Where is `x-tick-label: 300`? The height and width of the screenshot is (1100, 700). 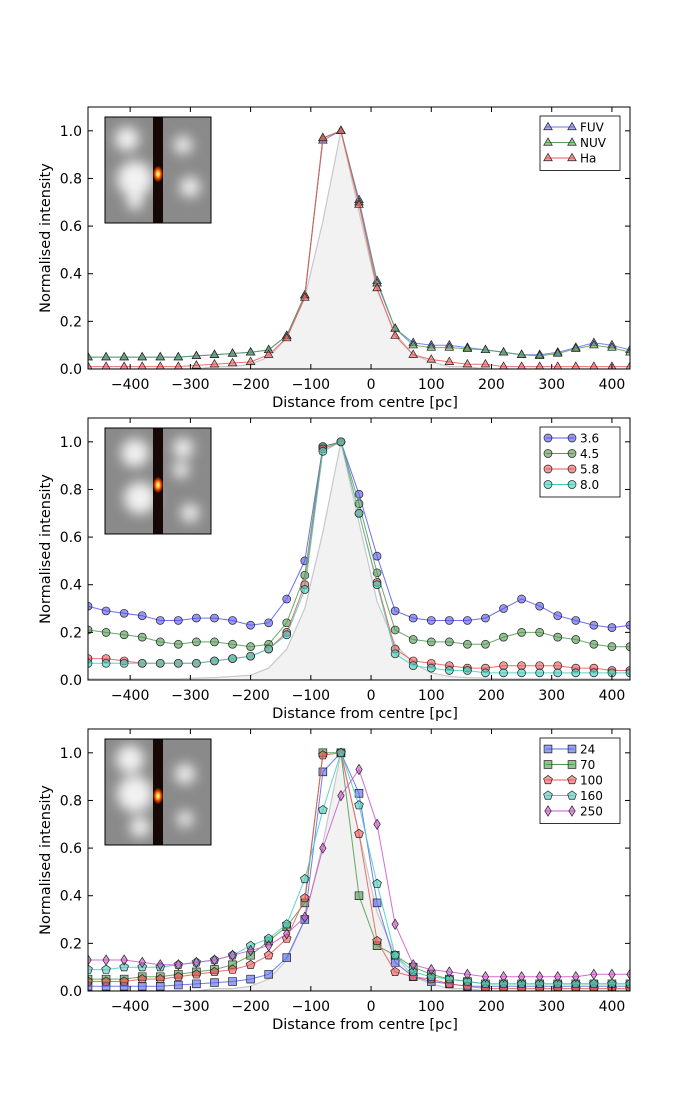
x-tick-label: 300 is located at coordinates (551, 696).